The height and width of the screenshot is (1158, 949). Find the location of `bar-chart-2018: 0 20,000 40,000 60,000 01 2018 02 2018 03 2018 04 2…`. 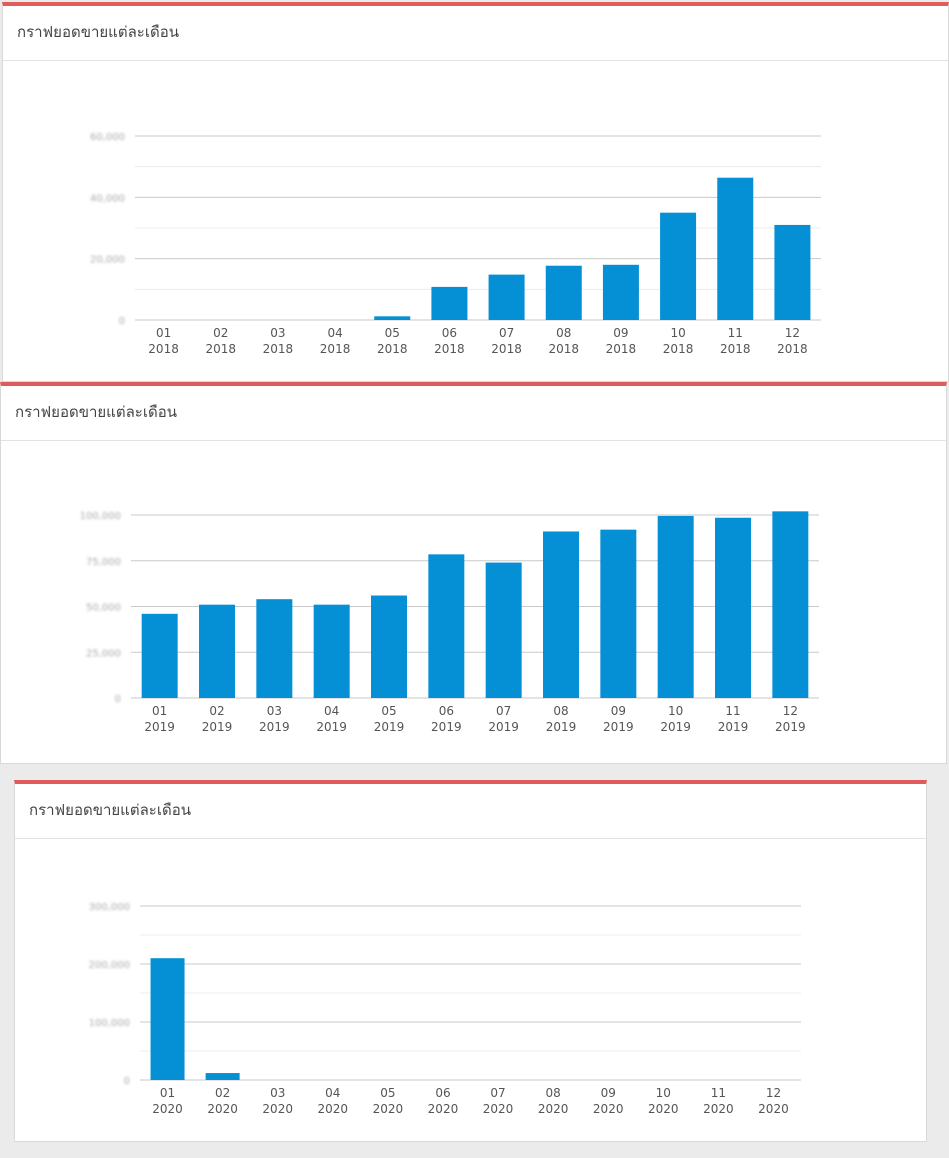

bar-chart-2018: 0 20,000 40,000 60,000 01 2018 02 2018 03 2018 04 2… is located at coordinates (455, 244).